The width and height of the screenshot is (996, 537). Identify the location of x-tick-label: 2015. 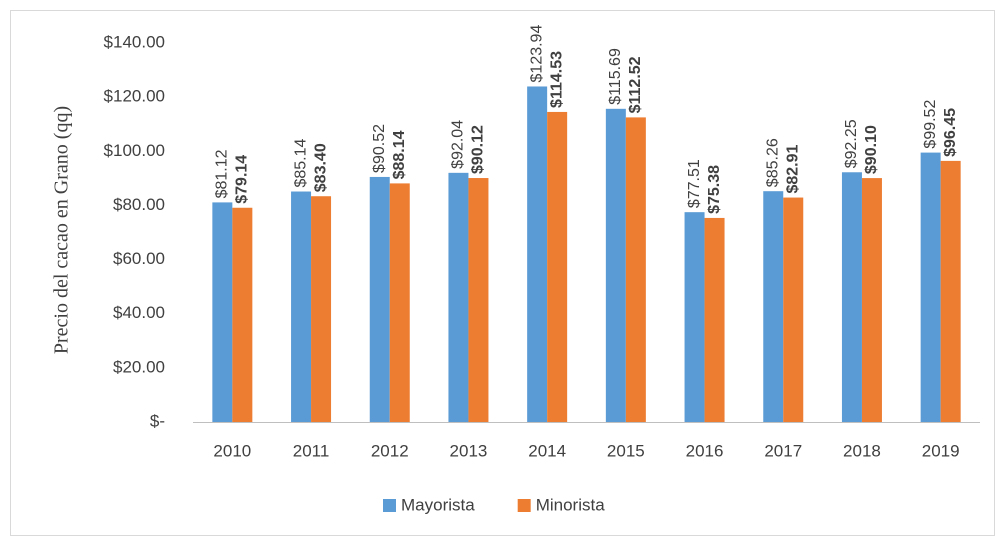
(626, 450).